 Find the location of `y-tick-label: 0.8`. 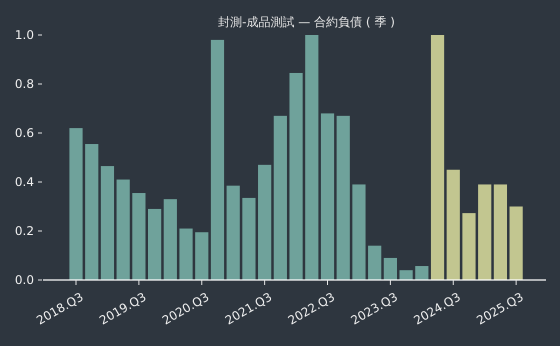

y-tick-label: 0.8 is located at coordinates (24, 84).